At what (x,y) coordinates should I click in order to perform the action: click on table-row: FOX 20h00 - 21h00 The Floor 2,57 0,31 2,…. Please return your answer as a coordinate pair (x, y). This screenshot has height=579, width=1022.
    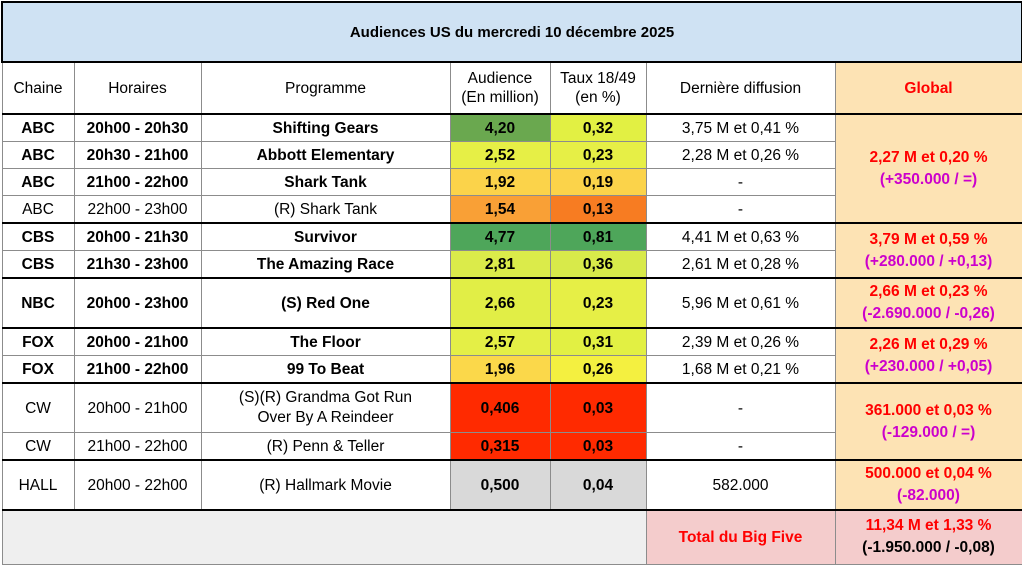
    Looking at the image, I should click on (511, 355).